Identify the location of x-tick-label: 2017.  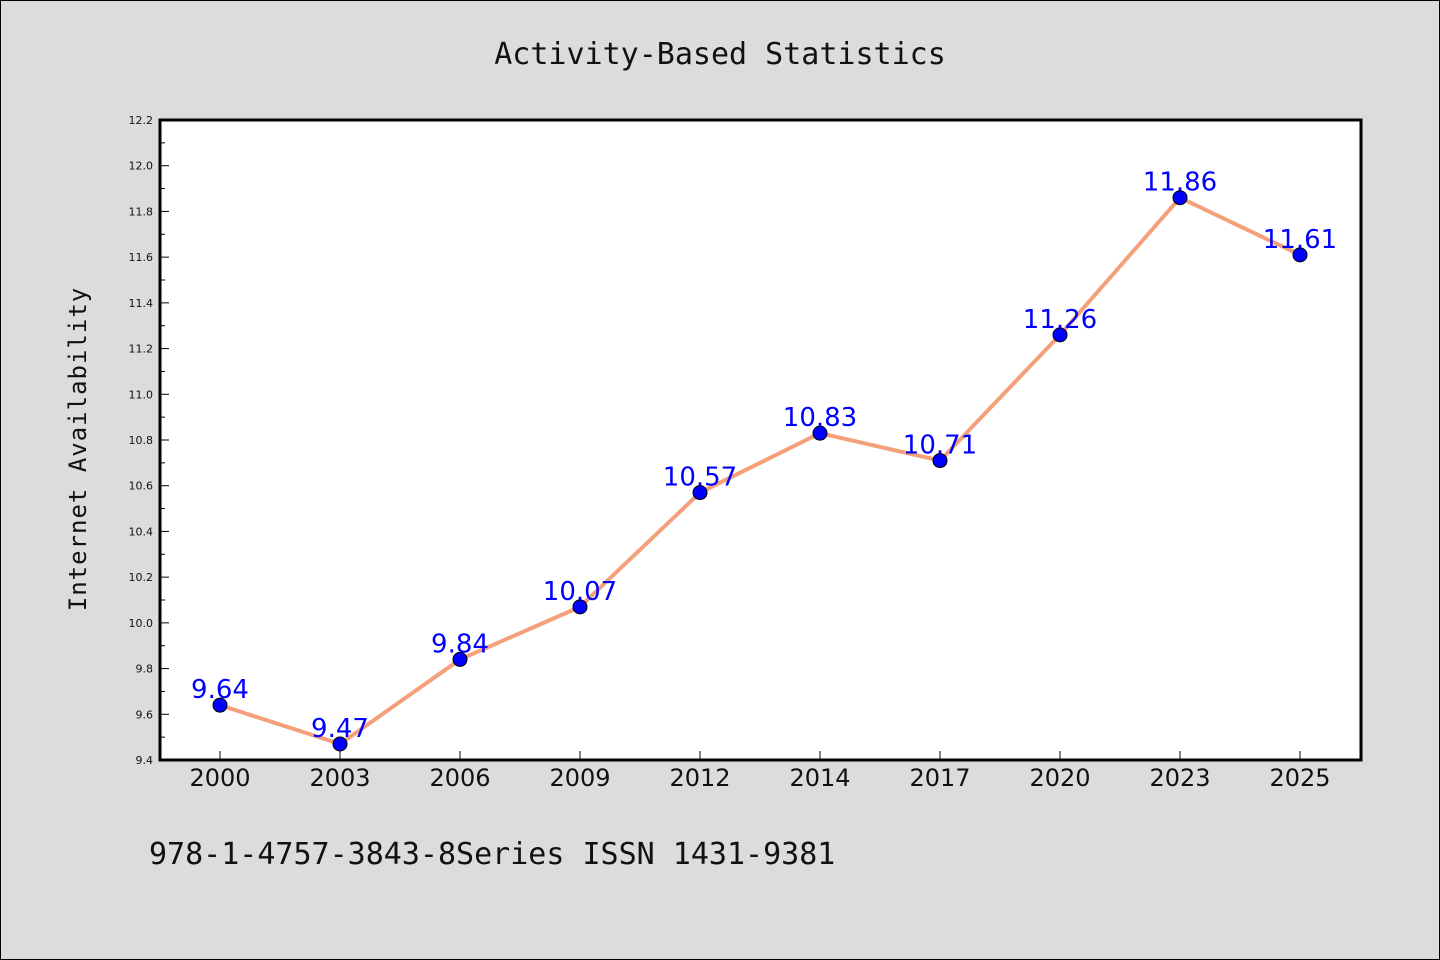
(939, 778).